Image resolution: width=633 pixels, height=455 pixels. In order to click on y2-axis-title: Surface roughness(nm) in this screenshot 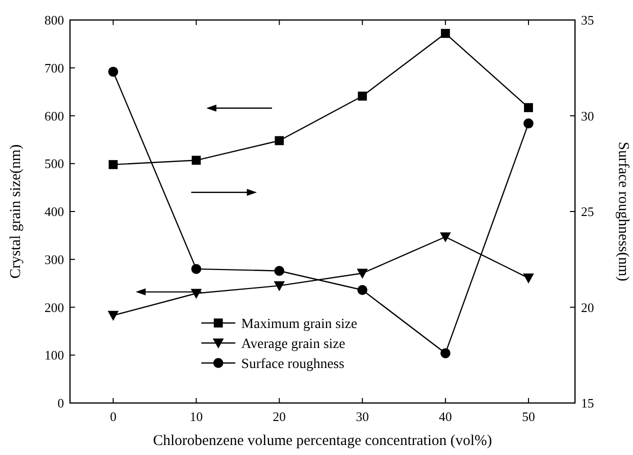, I will do `click(623, 212)`.